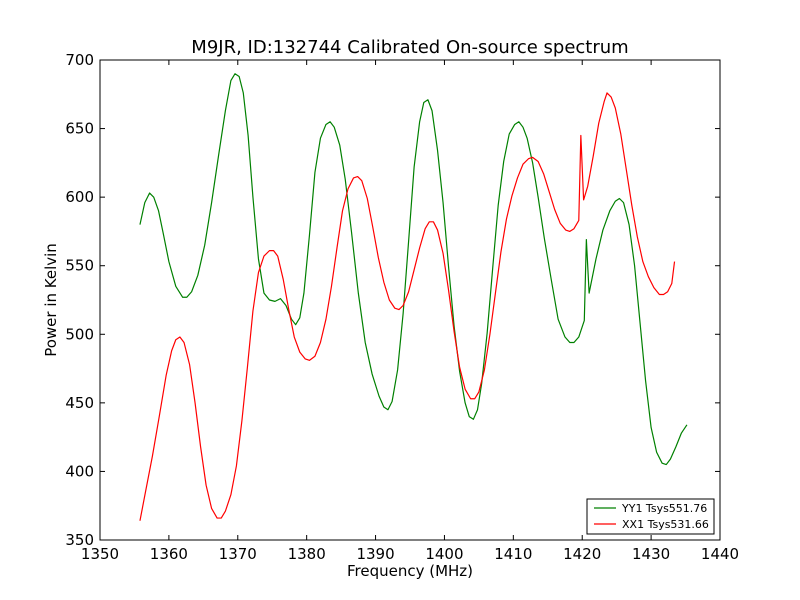 This screenshot has height=600, width=800. What do you see at coordinates (238, 554) in the screenshot?
I see `x-tick-label: 1370` at bounding box center [238, 554].